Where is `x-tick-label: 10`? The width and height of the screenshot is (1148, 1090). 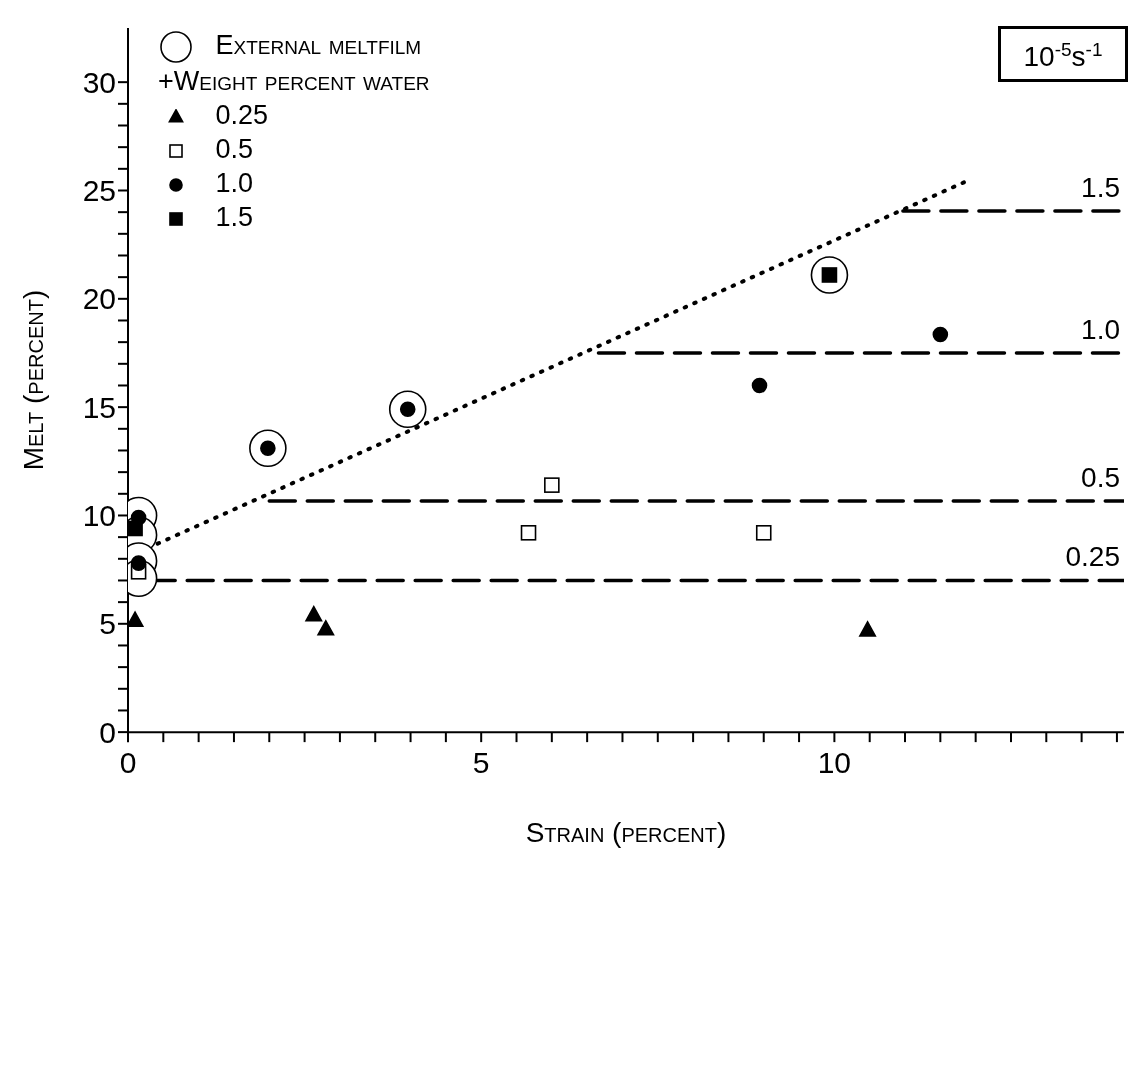
x-tick-label: 10 is located at coordinates (834, 763).